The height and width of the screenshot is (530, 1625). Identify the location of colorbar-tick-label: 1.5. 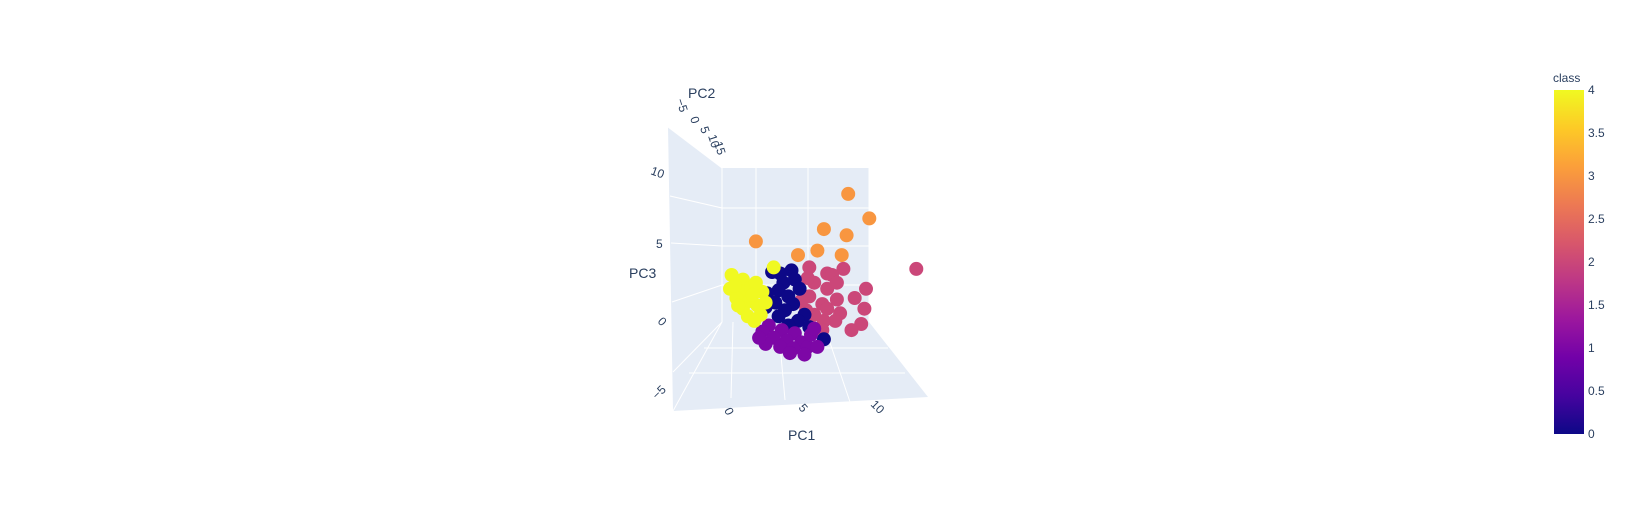
(1596, 305).